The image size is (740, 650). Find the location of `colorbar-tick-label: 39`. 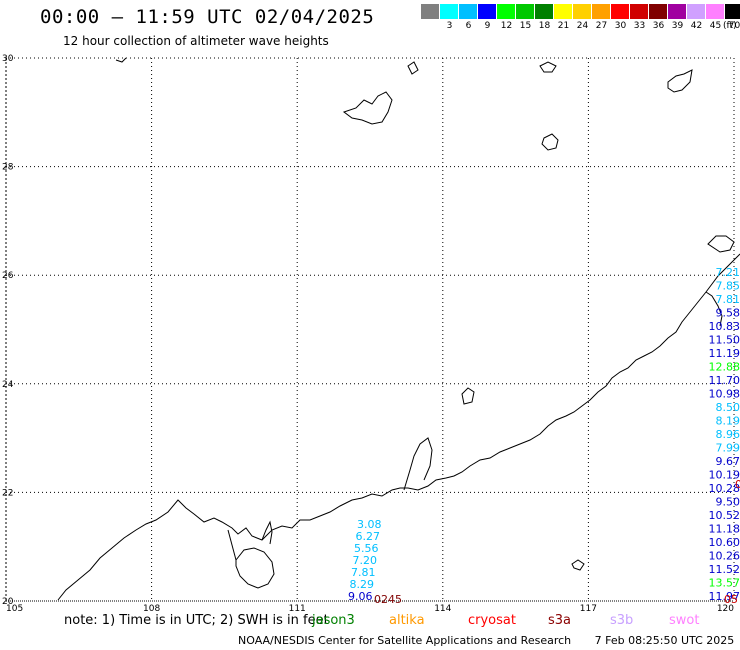

colorbar-tick-label: 39 is located at coordinates (677, 26).